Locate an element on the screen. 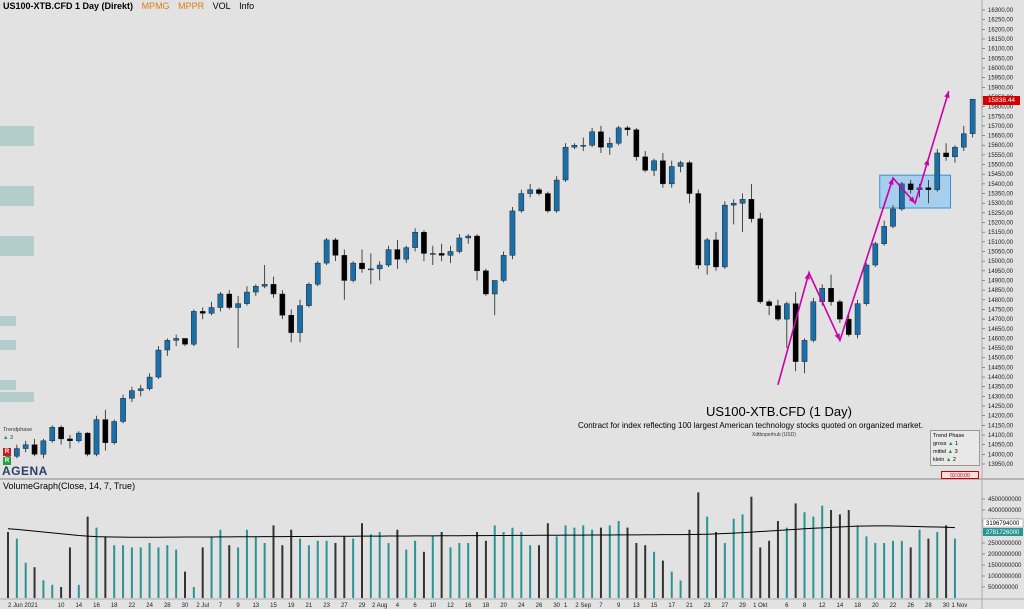  time-tick-label: 30 is located at coordinates (556, 606).